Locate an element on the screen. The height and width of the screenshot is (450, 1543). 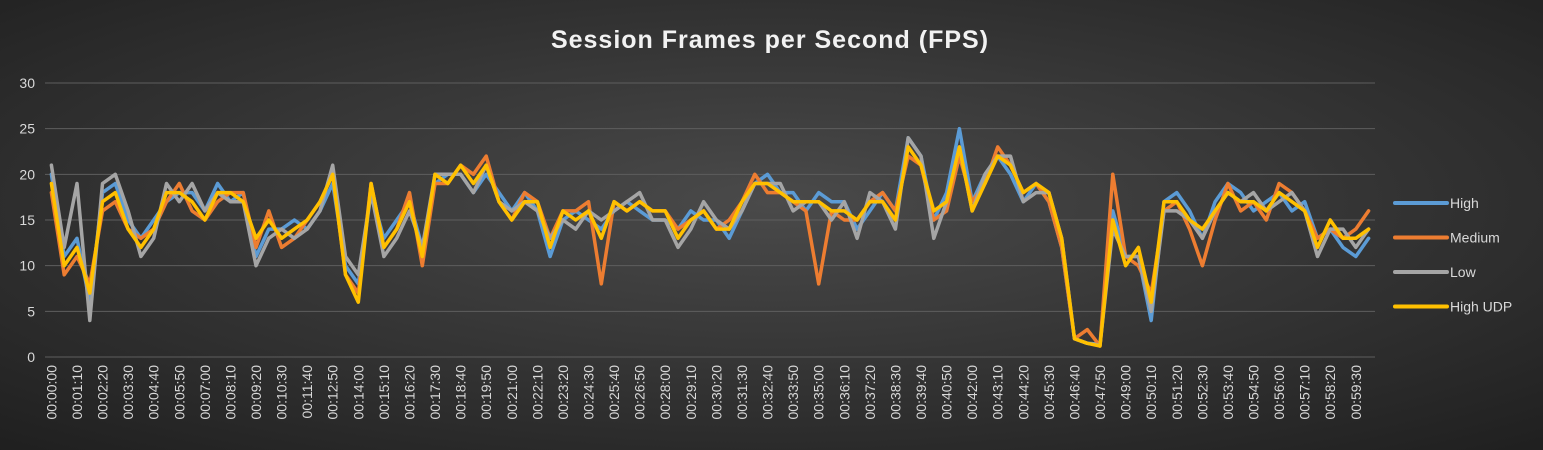
legend-label: High is located at coordinates (1464, 203).